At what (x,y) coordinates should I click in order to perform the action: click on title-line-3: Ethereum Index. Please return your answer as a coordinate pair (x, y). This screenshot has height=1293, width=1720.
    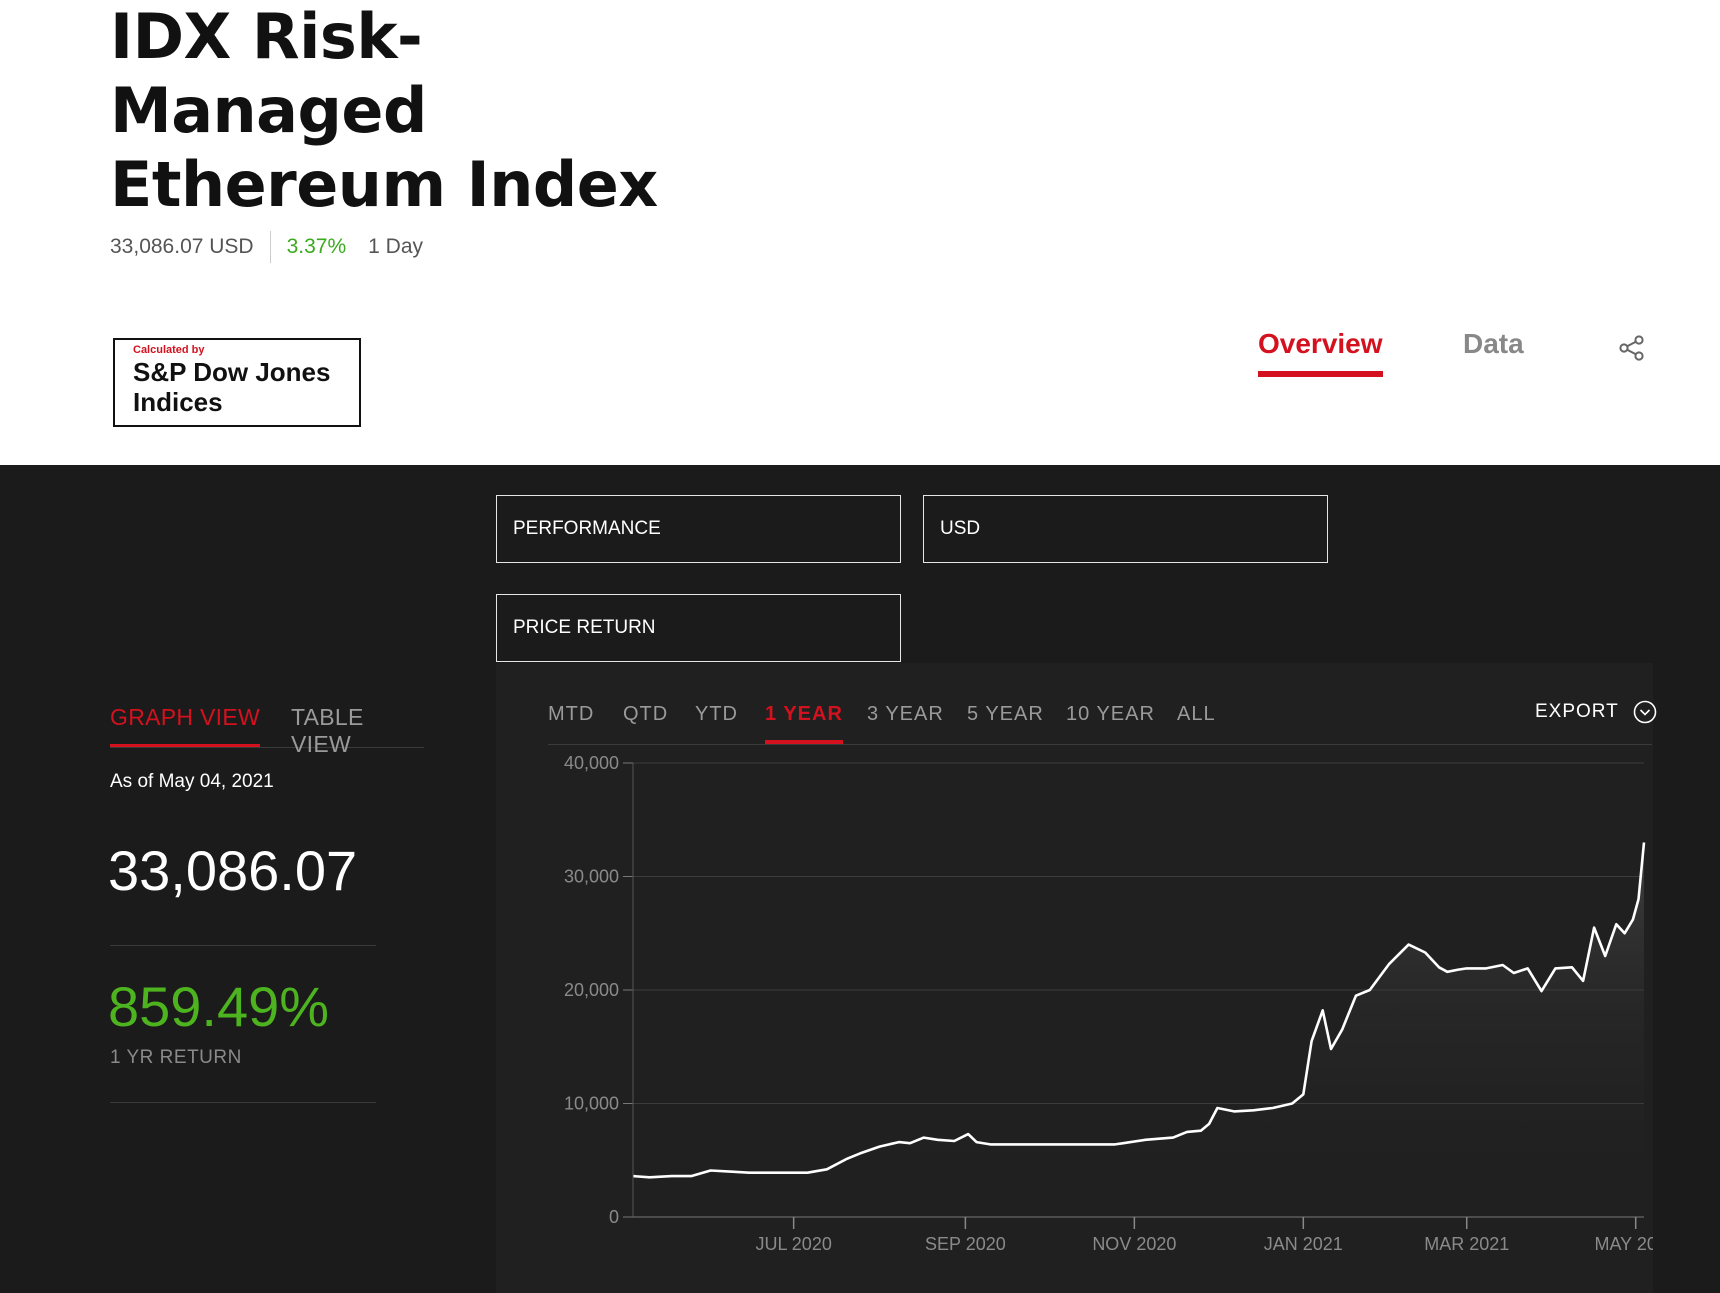
    Looking at the image, I should click on (384, 184).